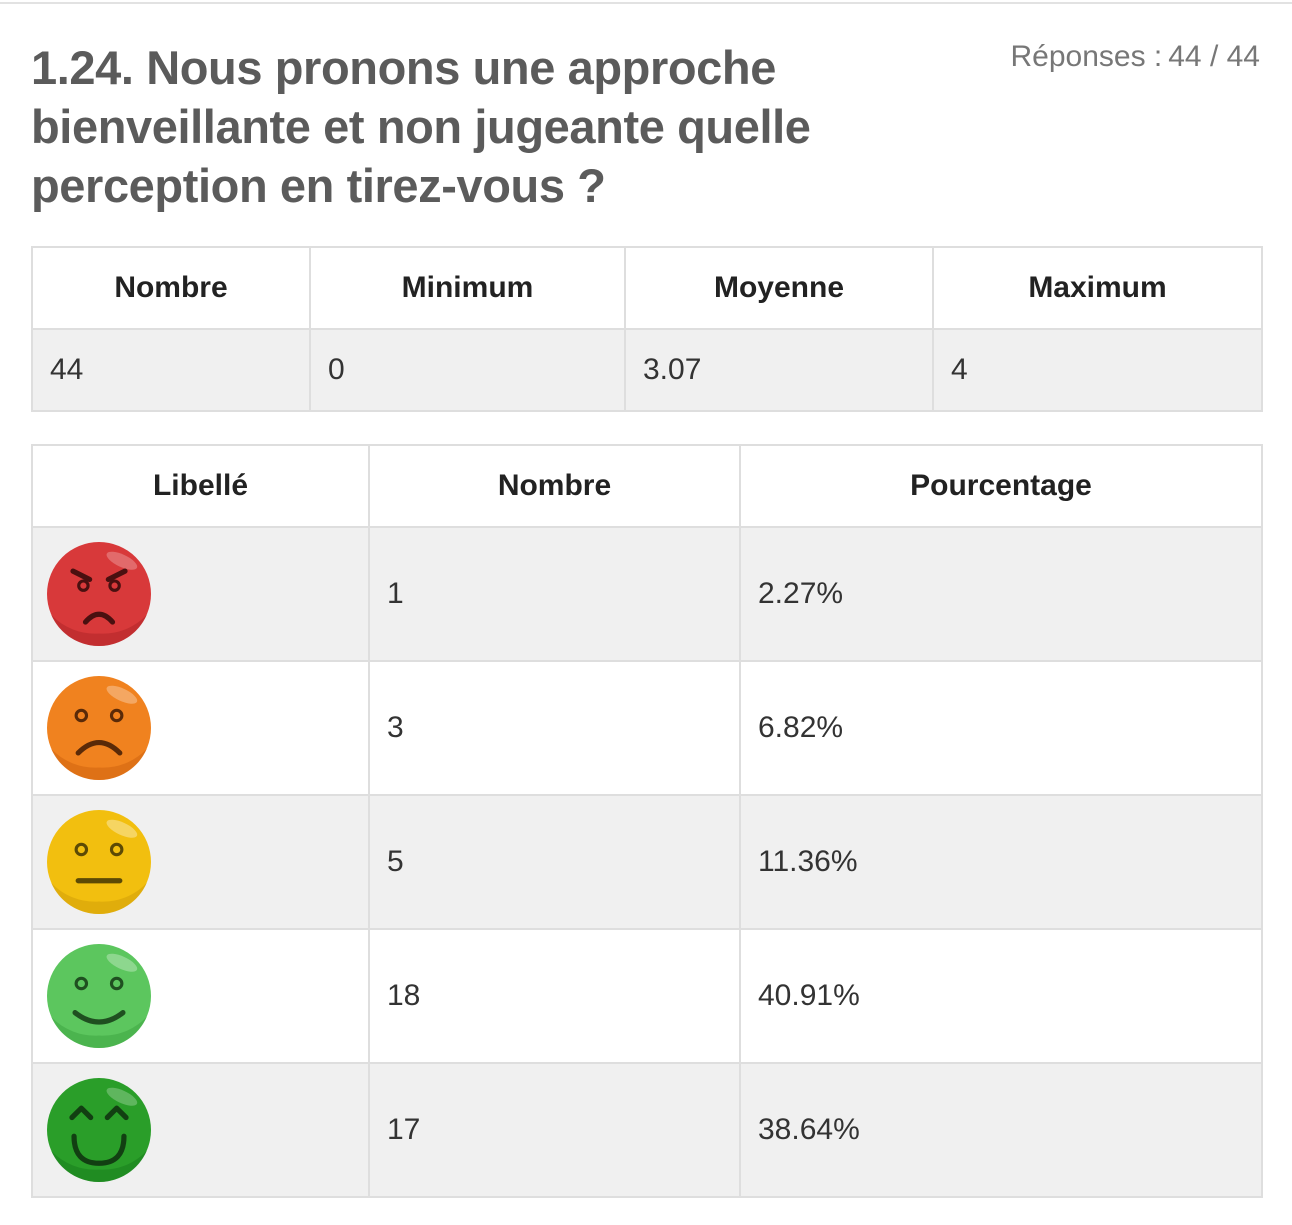 This screenshot has width=1292, height=1225. I want to click on angry-face-icon, so click(99, 594).